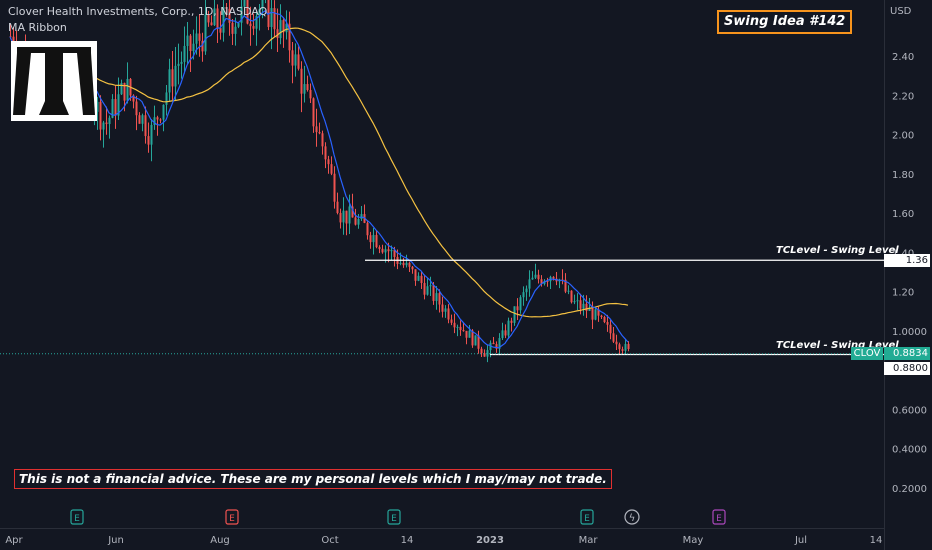  I want to click on x-tick-label: Mar, so click(589, 540).